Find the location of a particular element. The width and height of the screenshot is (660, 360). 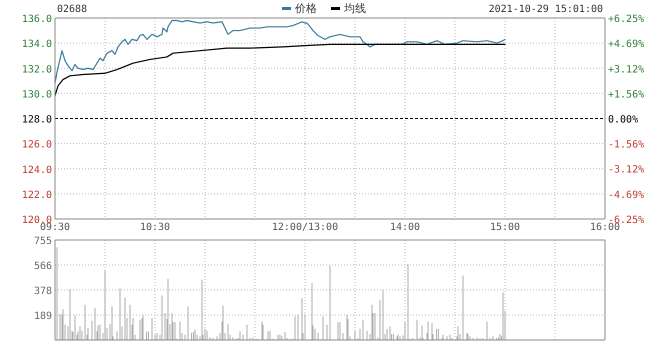

y-tick-label: 755 is located at coordinates (43, 241).